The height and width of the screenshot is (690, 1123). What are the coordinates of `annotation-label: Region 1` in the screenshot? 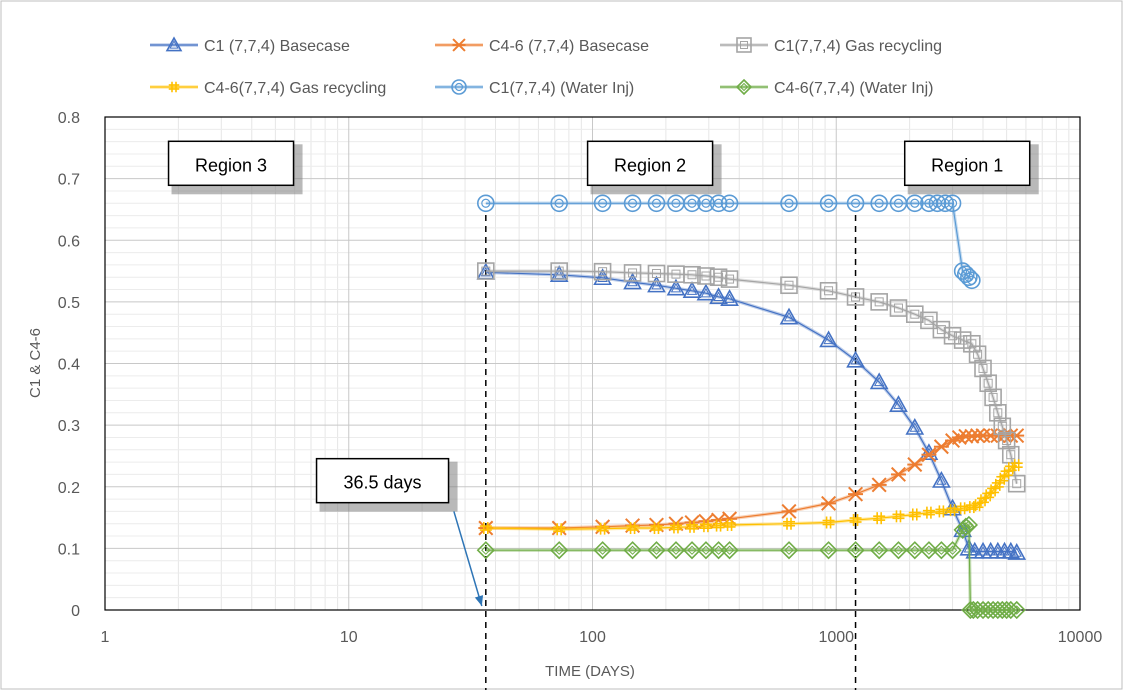 It's located at (967, 165).